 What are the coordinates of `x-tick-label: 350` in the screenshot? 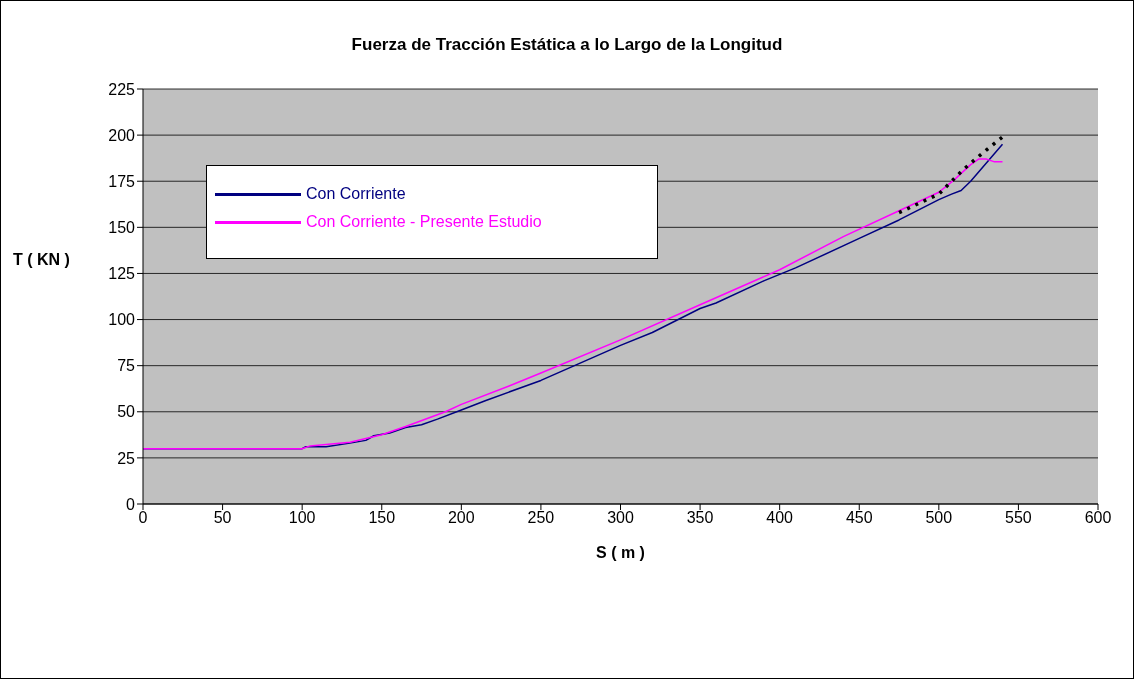 It's located at (700, 518).